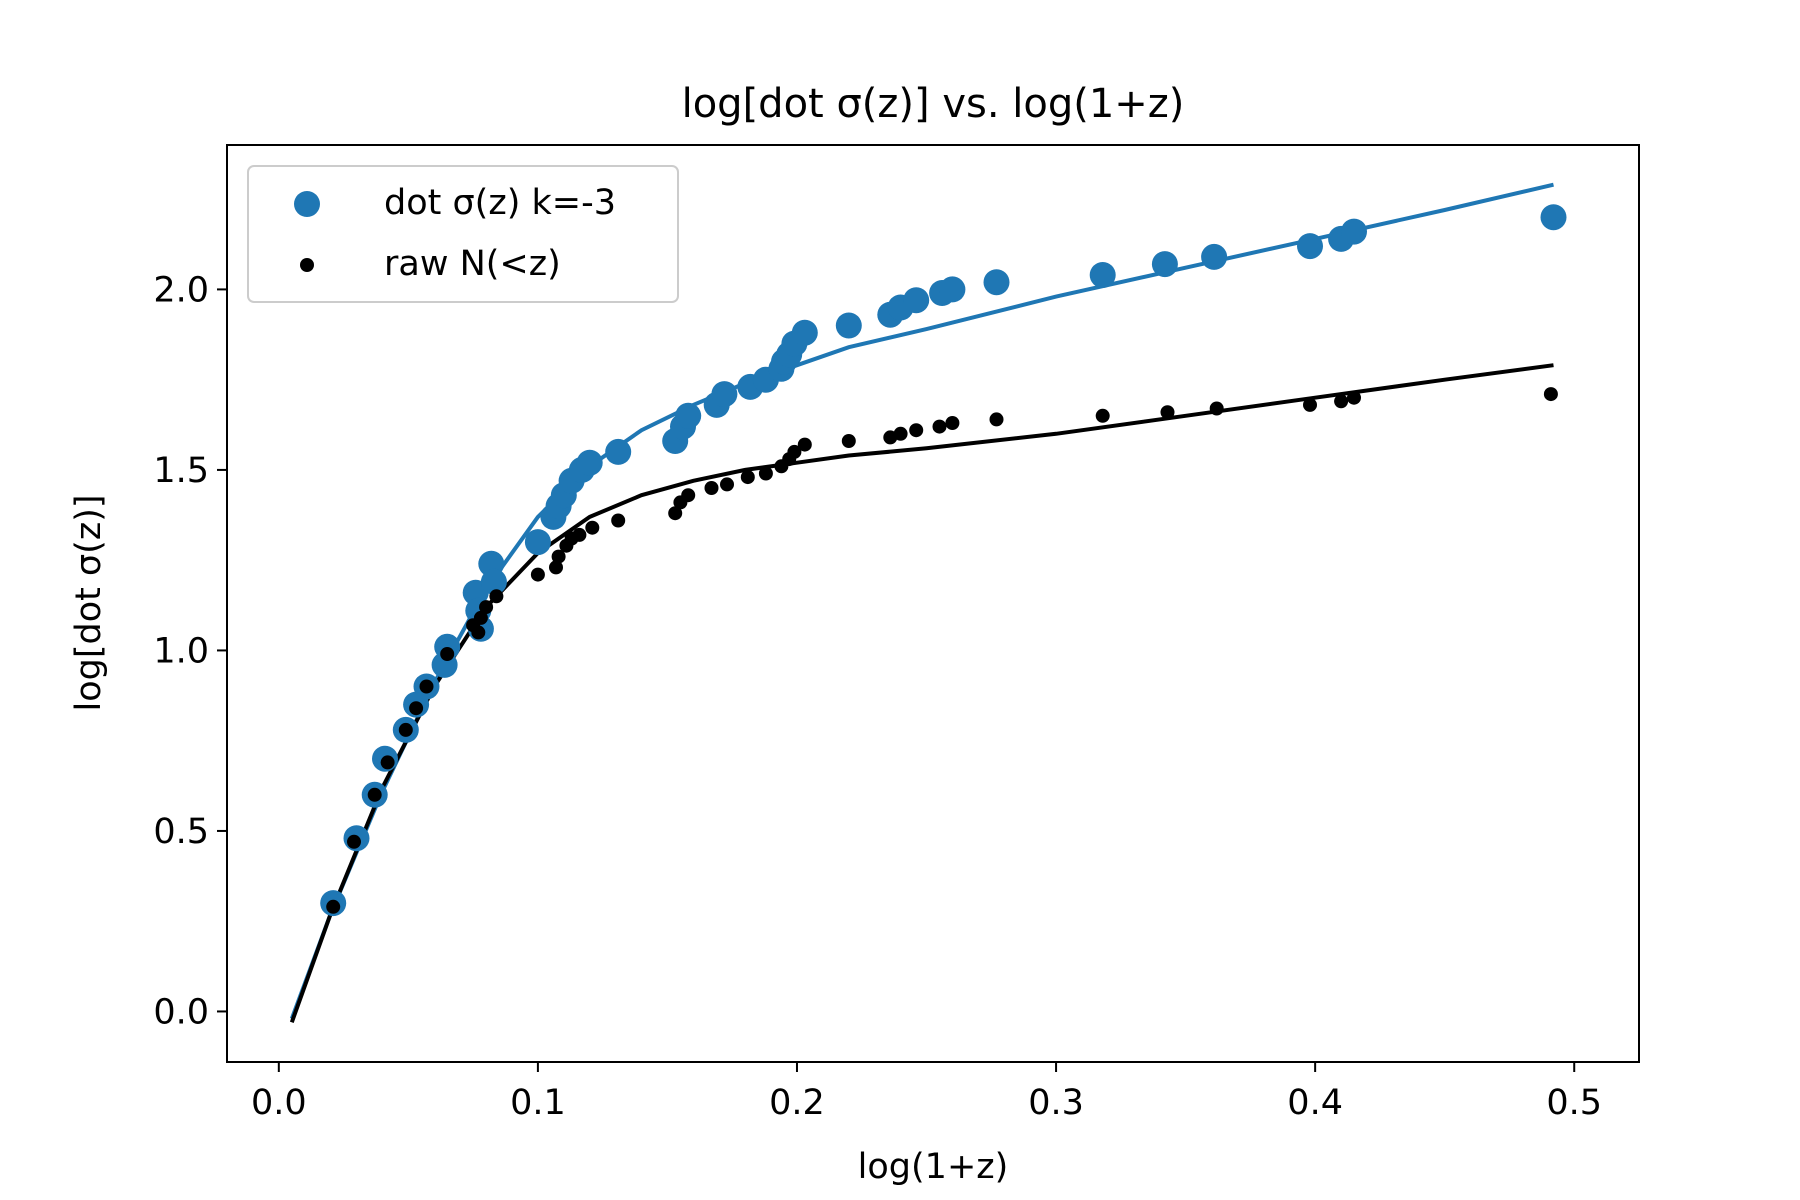  Describe the element at coordinates (1315, 1103) in the screenshot. I see `x-tick-label: 0.4` at that location.